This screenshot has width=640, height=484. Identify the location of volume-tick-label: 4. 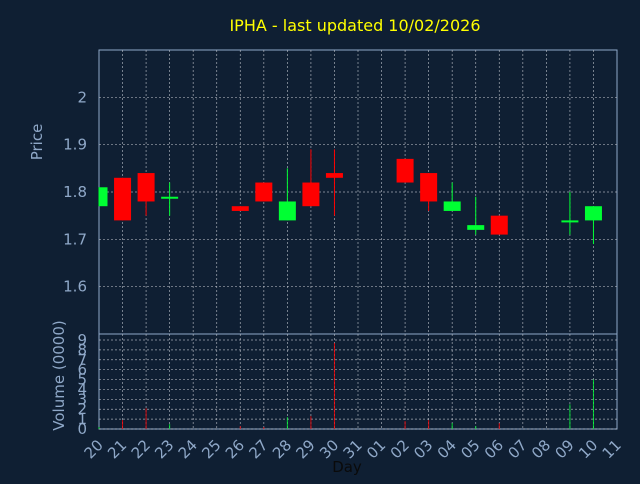
(82, 389).